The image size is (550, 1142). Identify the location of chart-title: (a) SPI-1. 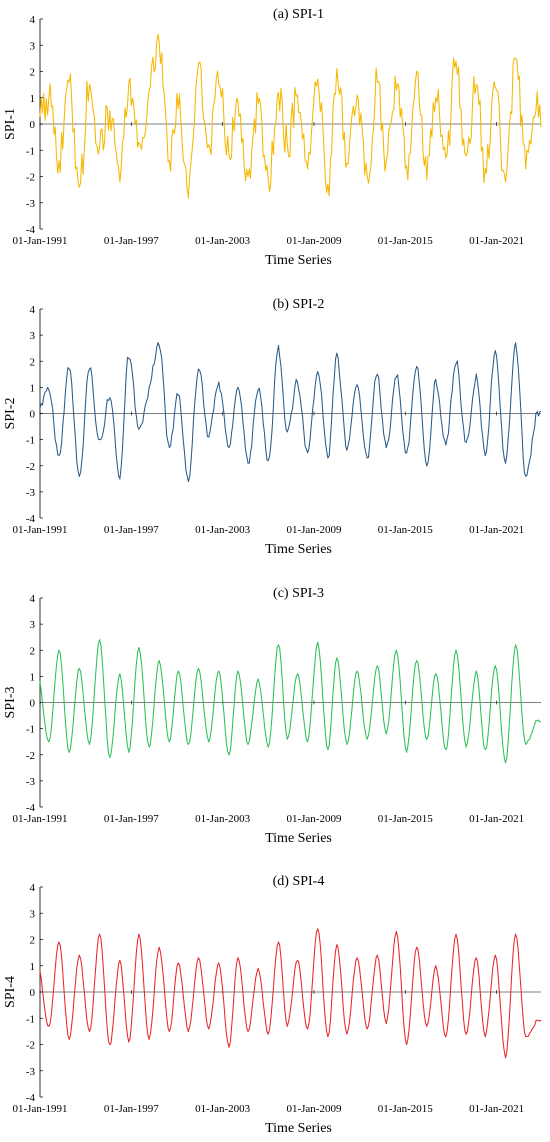
(298, 14).